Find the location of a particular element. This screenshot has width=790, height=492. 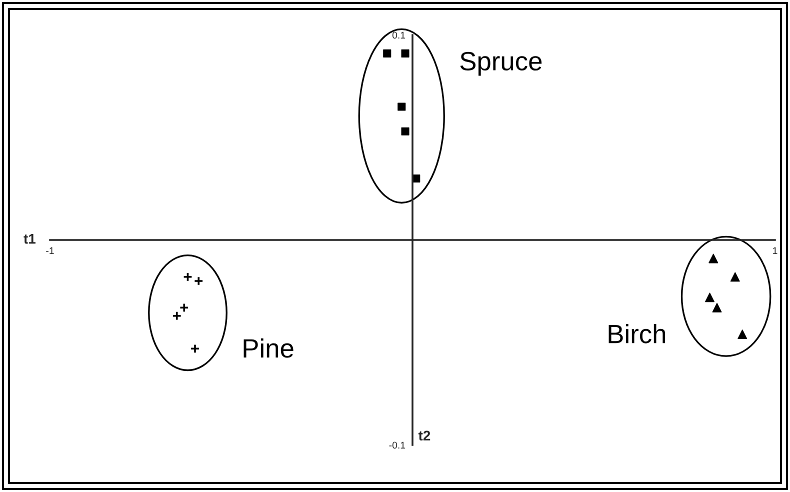

series-label: Pine is located at coordinates (269, 348).